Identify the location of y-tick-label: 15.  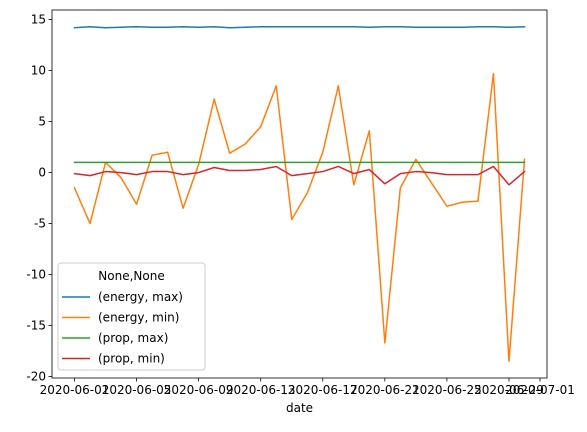
(38, 20).